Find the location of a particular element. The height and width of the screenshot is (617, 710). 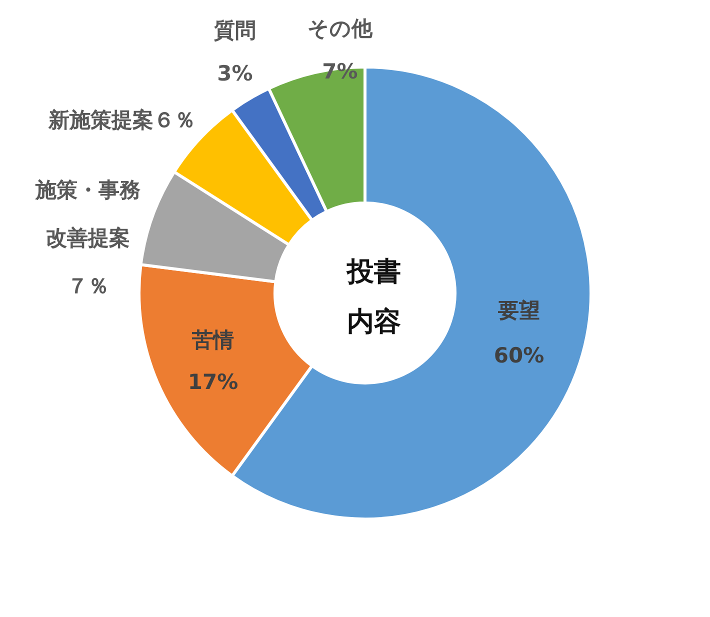

data-label: 60% is located at coordinates (519, 356).